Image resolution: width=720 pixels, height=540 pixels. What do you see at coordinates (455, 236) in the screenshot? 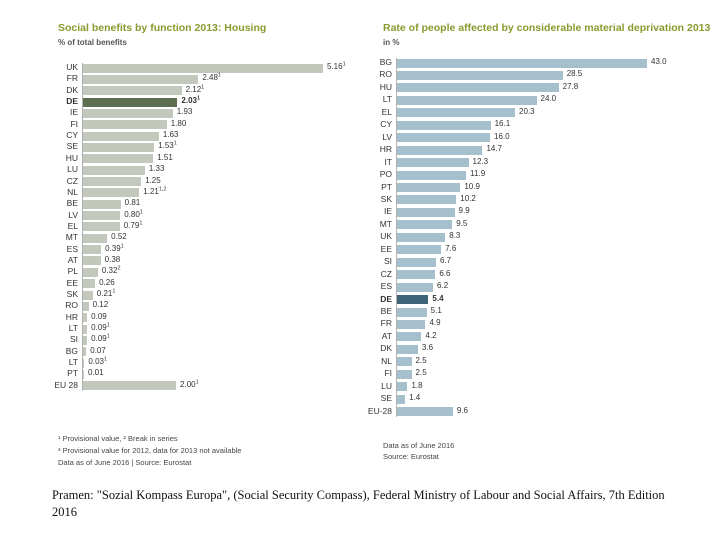
I see `value-number: 8.3` at bounding box center [455, 236].